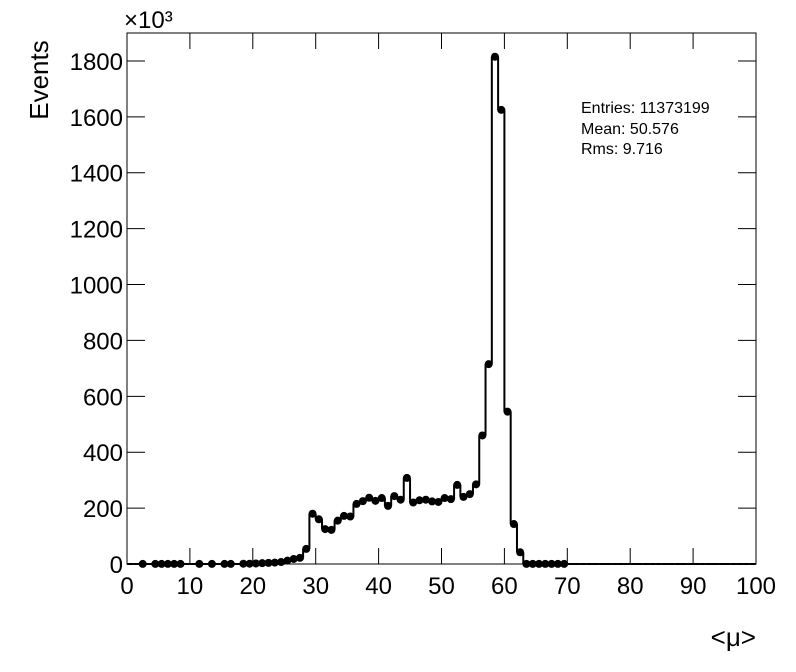  Describe the element at coordinates (756, 586) in the screenshot. I see `x-tick-label: 100` at that location.